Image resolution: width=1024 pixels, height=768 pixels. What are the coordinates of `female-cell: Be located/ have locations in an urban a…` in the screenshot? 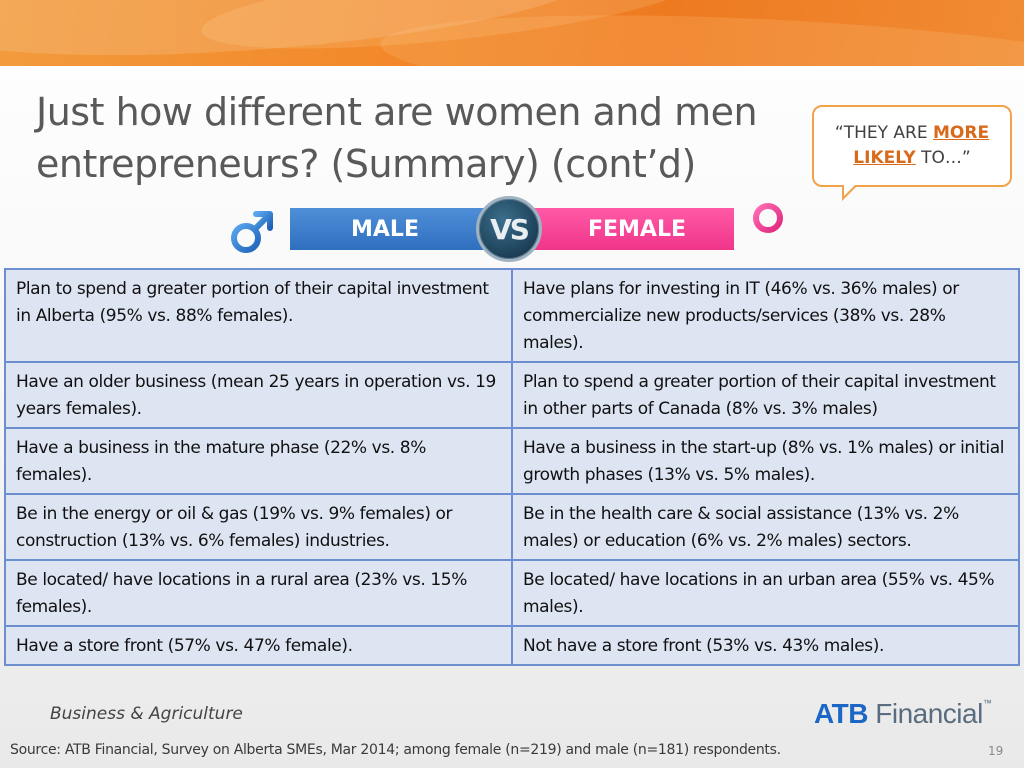 It's located at (765, 593).